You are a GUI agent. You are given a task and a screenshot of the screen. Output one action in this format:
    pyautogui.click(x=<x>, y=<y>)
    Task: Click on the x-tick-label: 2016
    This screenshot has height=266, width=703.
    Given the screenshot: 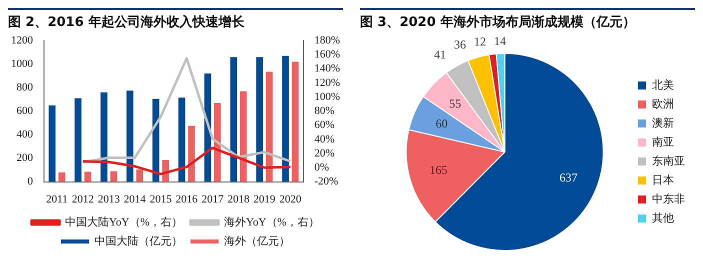 What is the action you would take?
    pyautogui.click(x=187, y=199)
    